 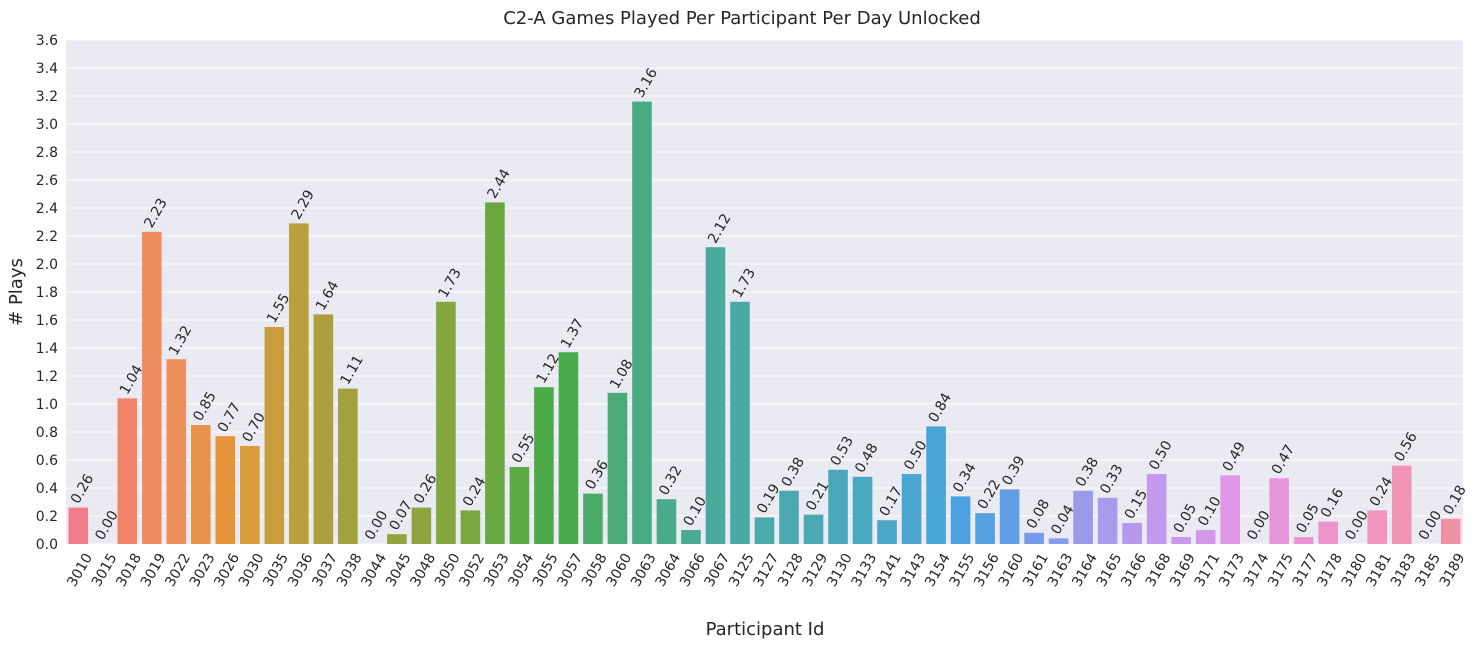 I want to click on y-tick-label: 1.8, so click(x=47, y=293).